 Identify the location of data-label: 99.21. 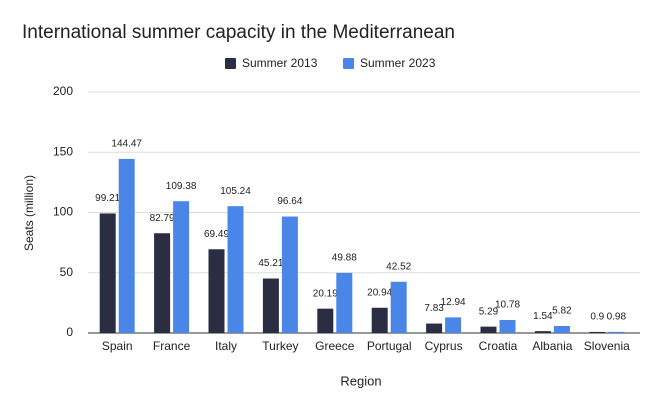
(107, 198).